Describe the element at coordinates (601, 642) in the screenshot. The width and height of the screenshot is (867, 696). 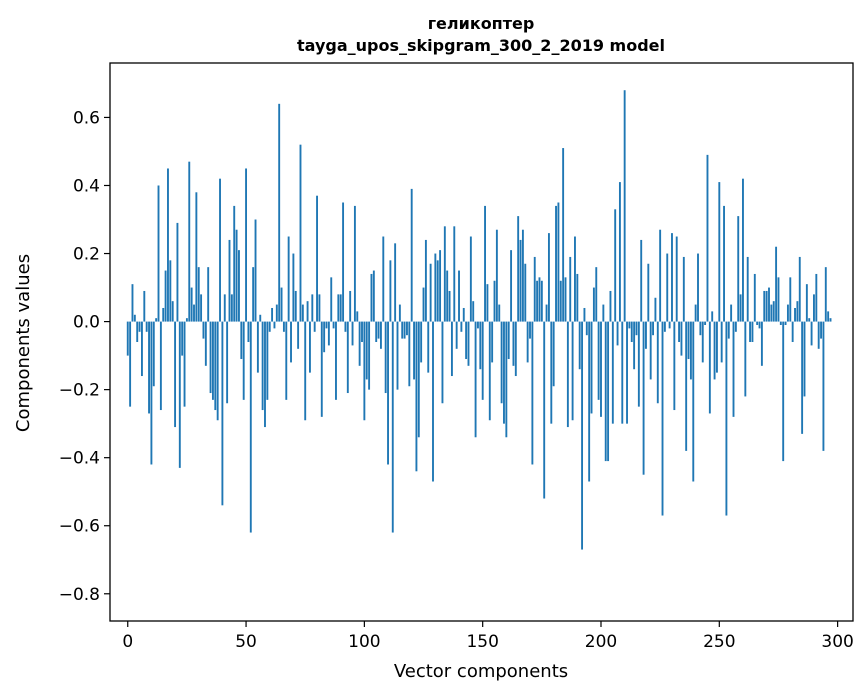
I see `x-tick-label: 200` at that location.